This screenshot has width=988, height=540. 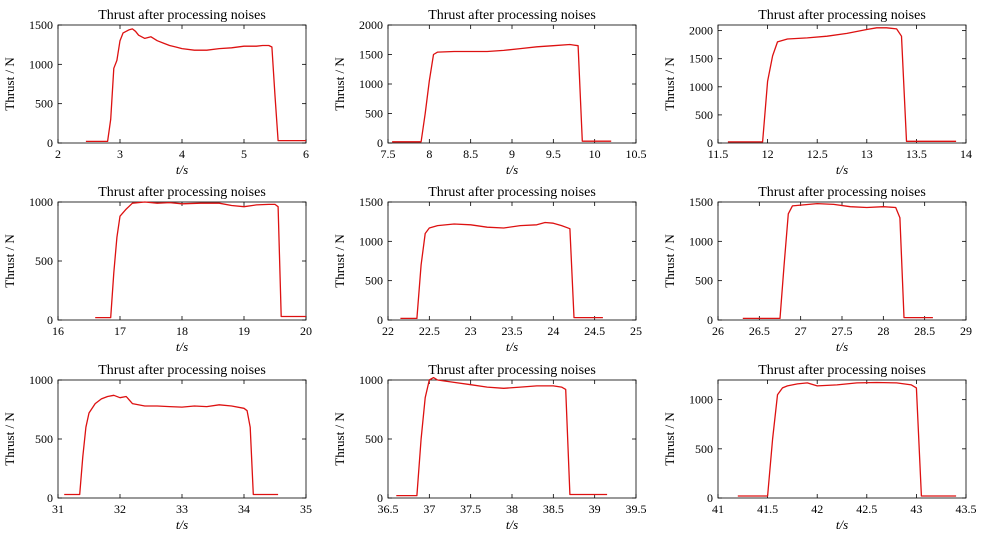 What do you see at coordinates (718, 509) in the screenshot?
I see `x-tick-label: 41` at bounding box center [718, 509].